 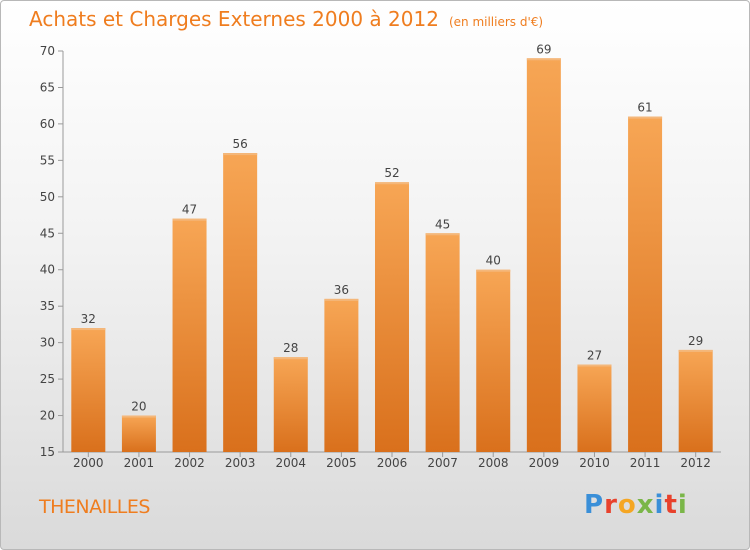 I want to click on y-tick-label: 25, so click(x=47, y=379).